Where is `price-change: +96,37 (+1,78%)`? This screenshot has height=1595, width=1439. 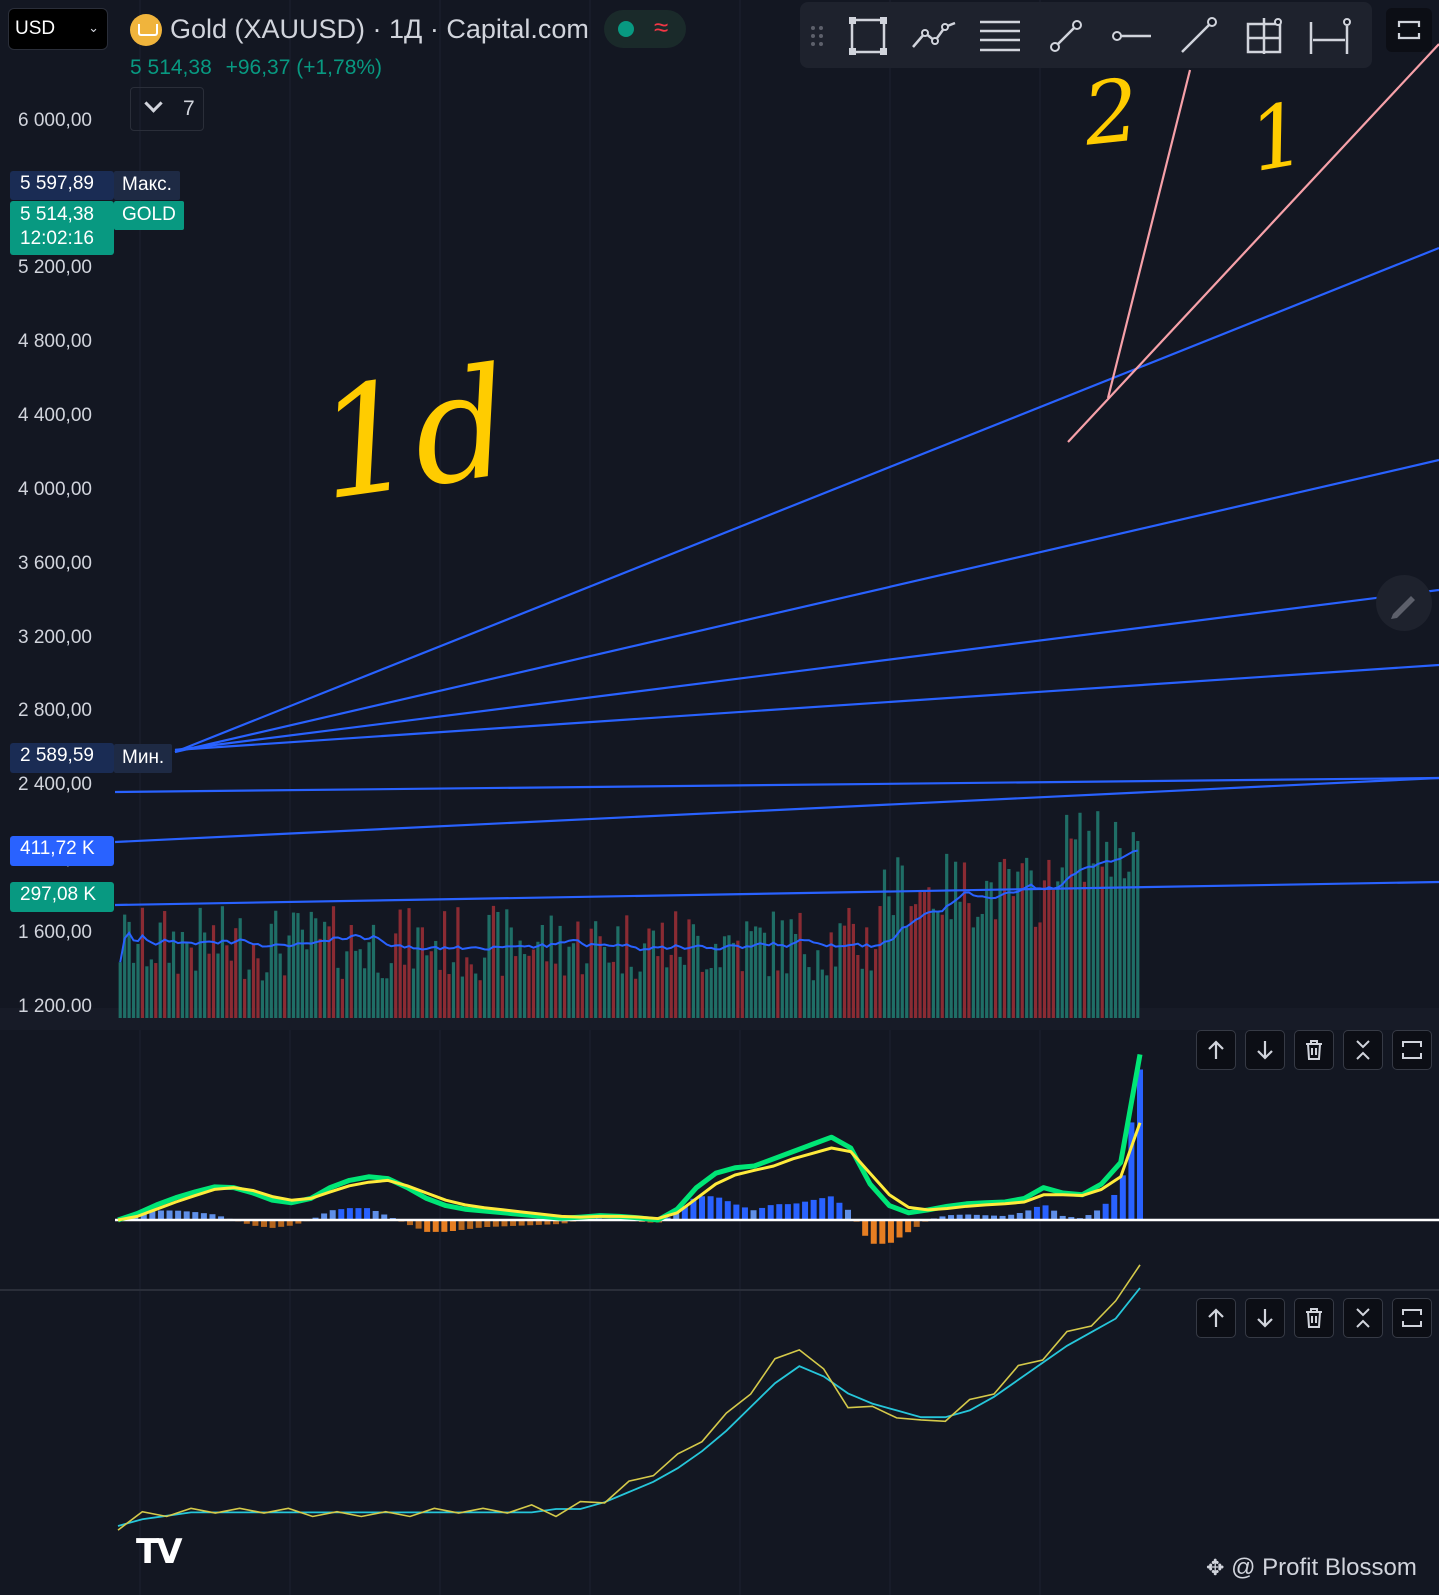
price-change: +96,37 (+1,78%) is located at coordinates (304, 67).